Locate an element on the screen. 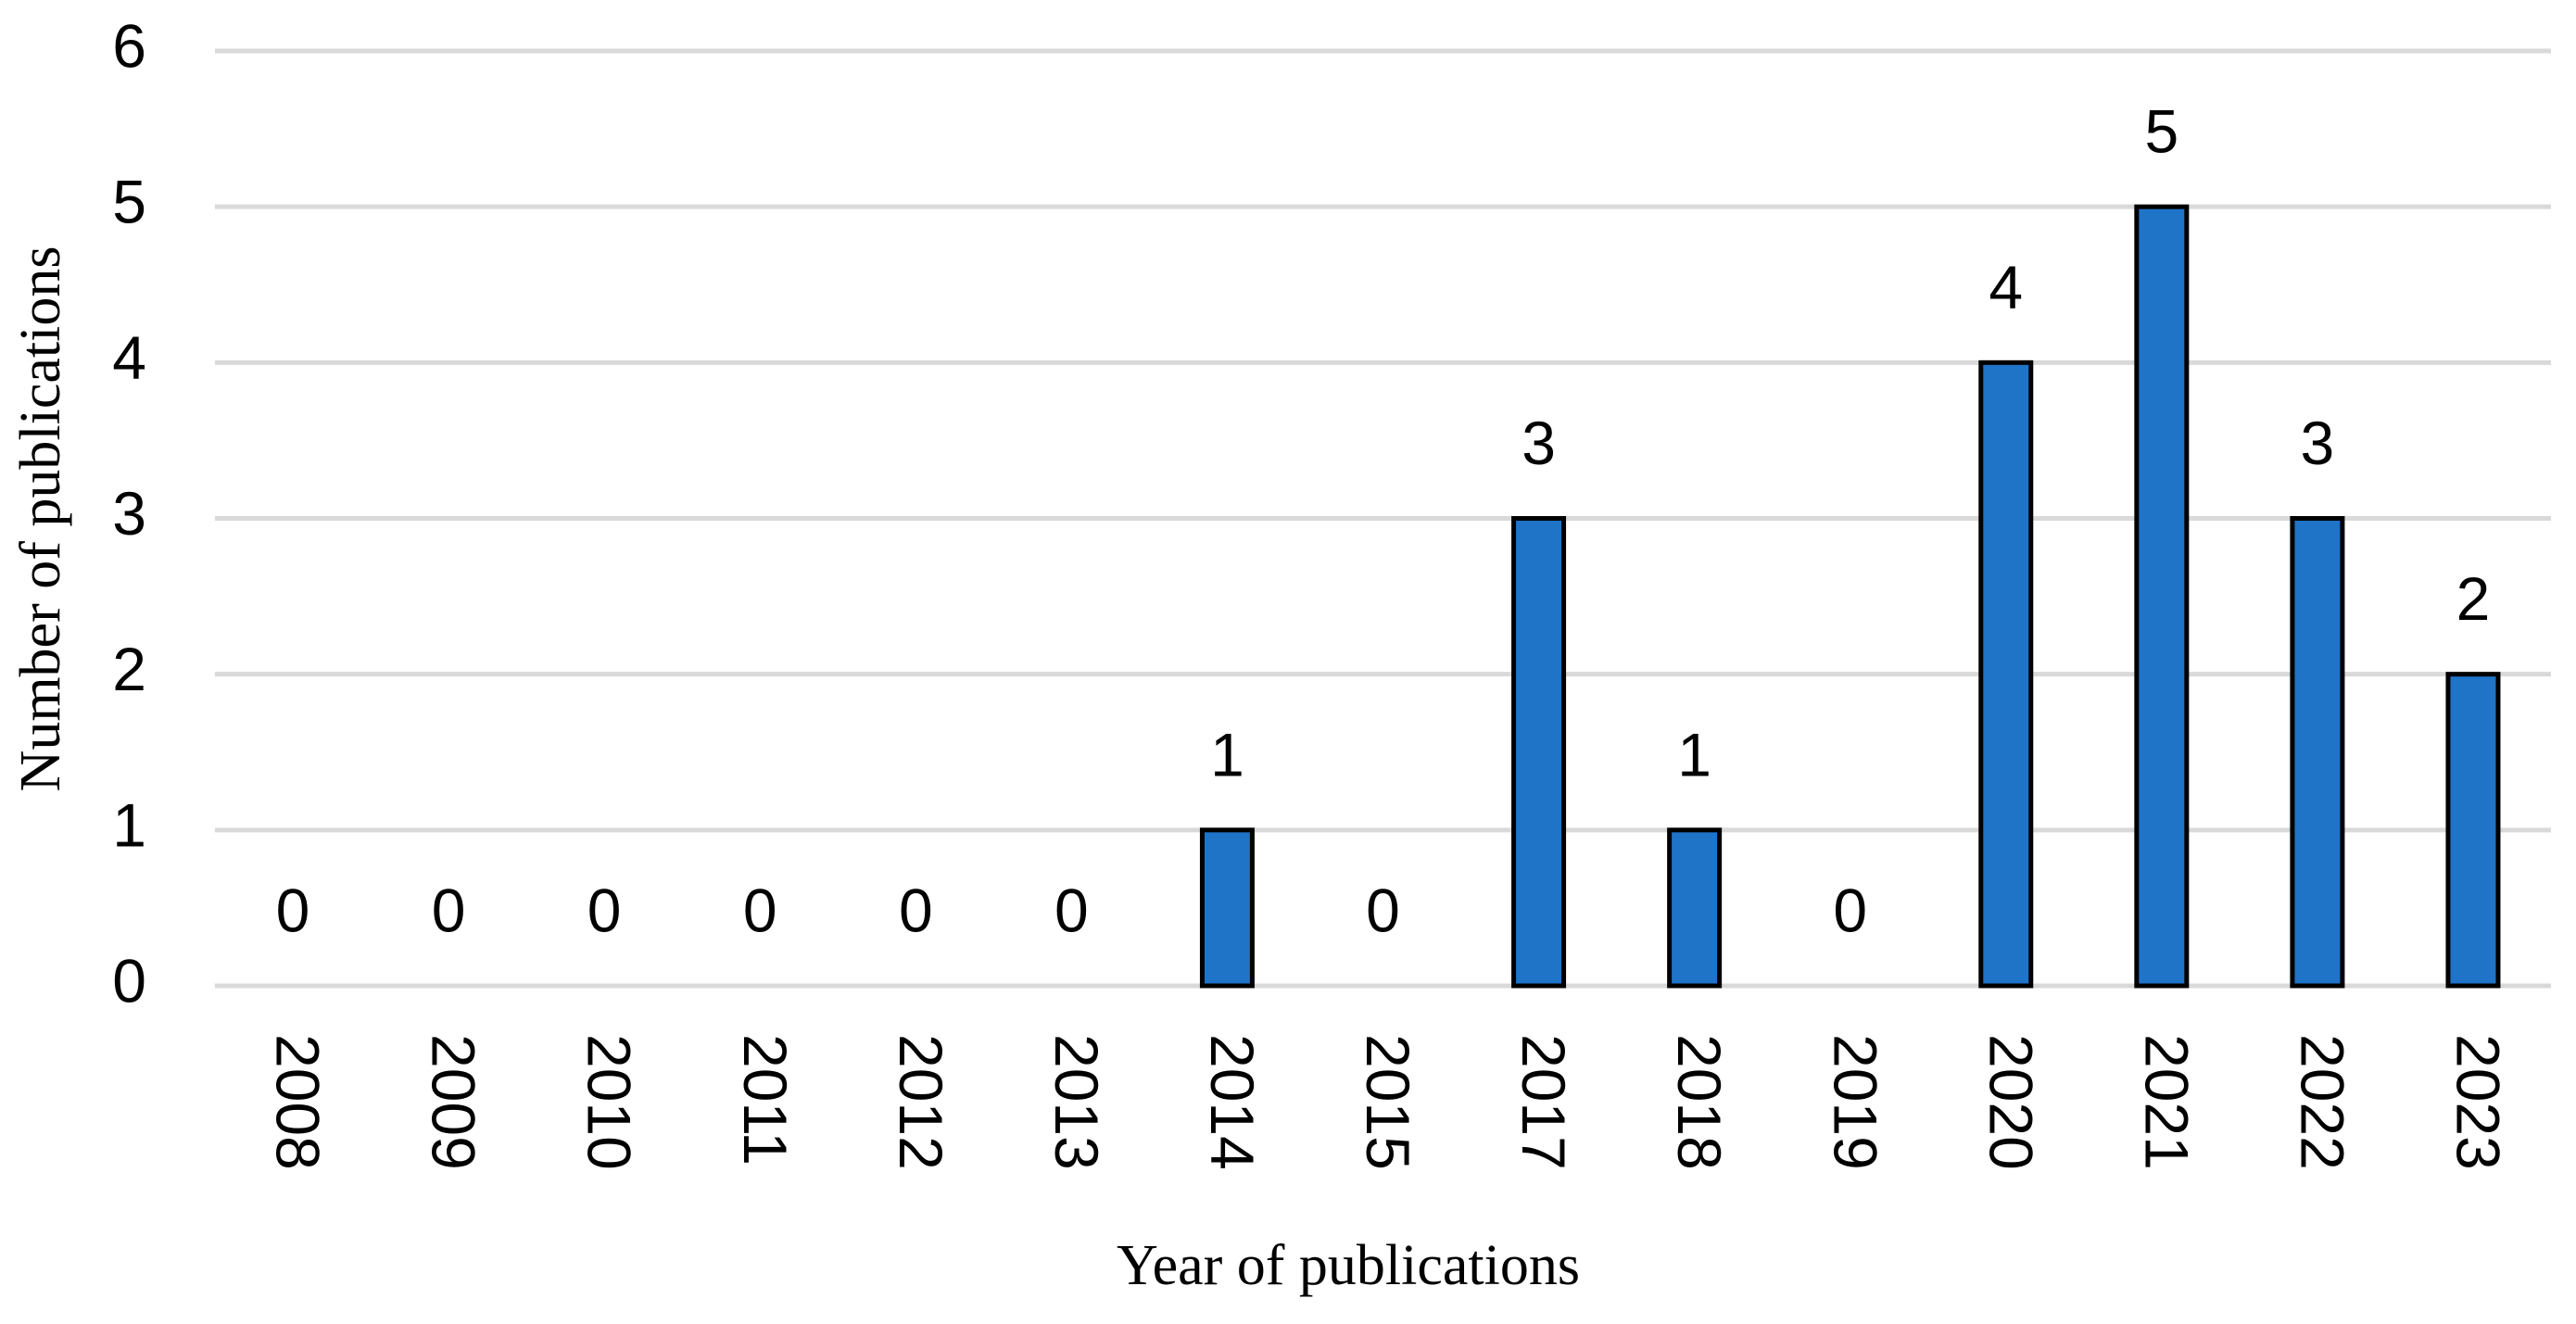 The image size is (2576, 1324). y-tick-label: 3 is located at coordinates (129, 513).